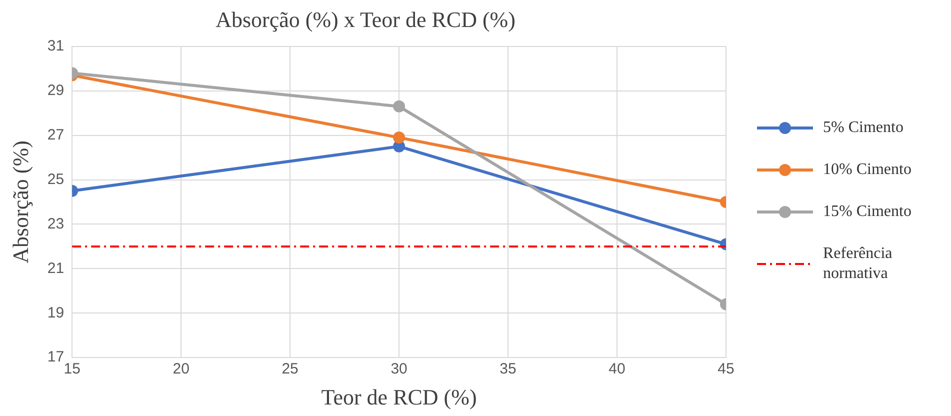 This screenshot has height=416, width=951. What do you see at coordinates (55, 223) in the screenshot?
I see `y-tick-label: 23` at bounding box center [55, 223].